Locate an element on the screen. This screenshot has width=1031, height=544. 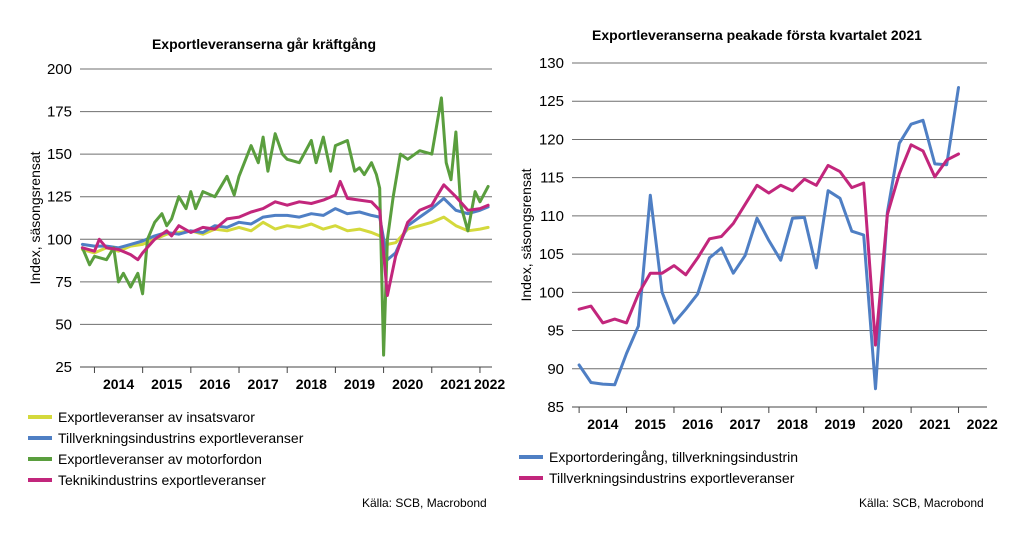
y-tick-label: 105 is located at coordinates (551, 254).